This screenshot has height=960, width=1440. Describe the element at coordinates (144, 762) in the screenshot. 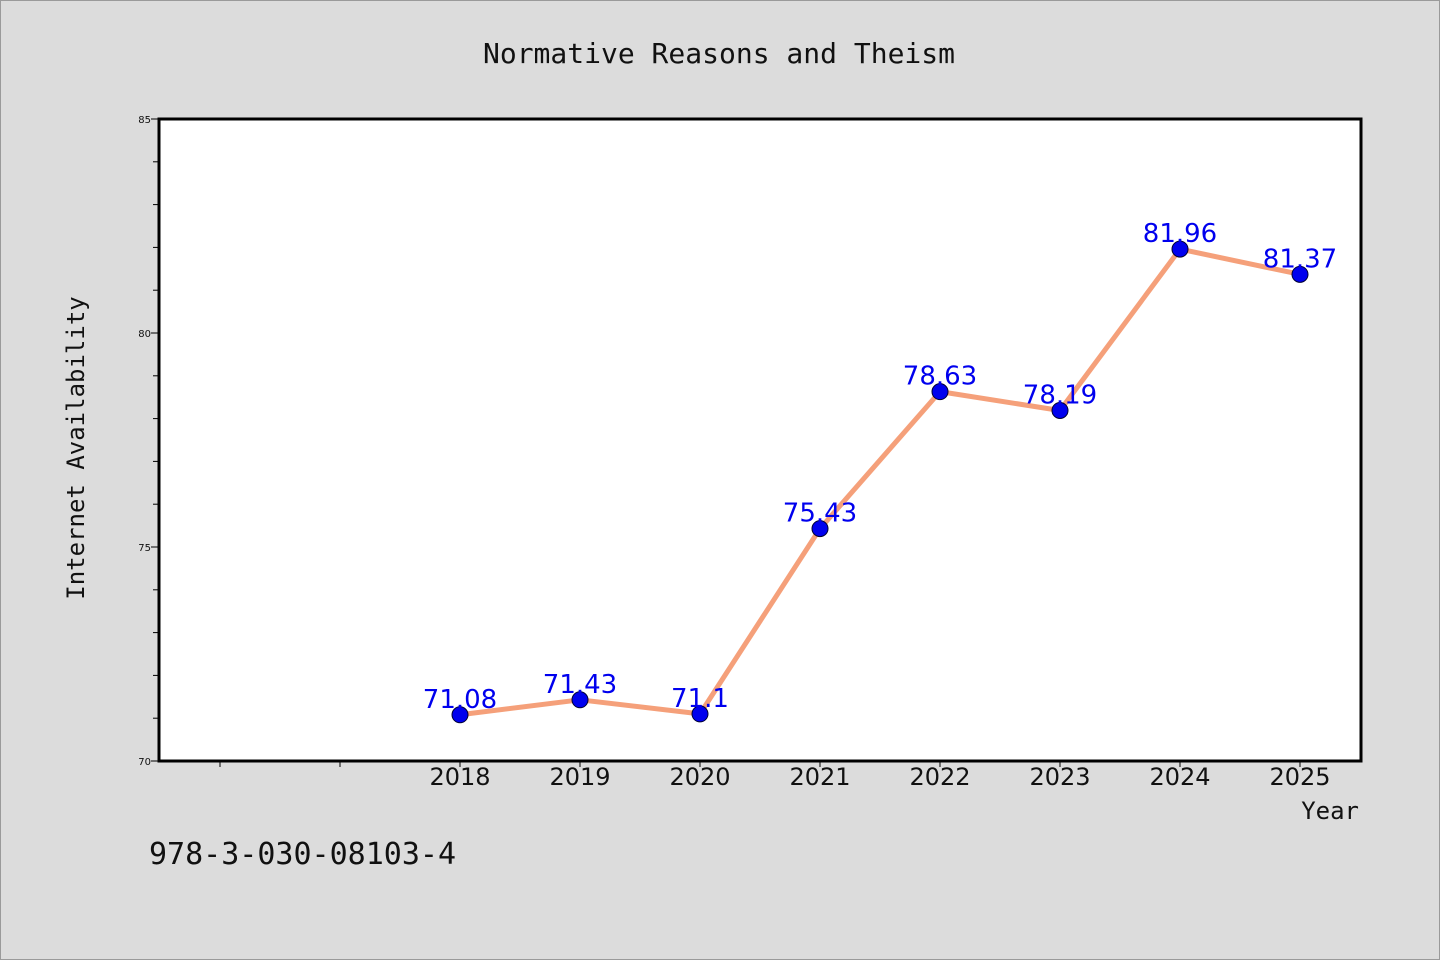

I see `y-tick-label: 70` at that location.